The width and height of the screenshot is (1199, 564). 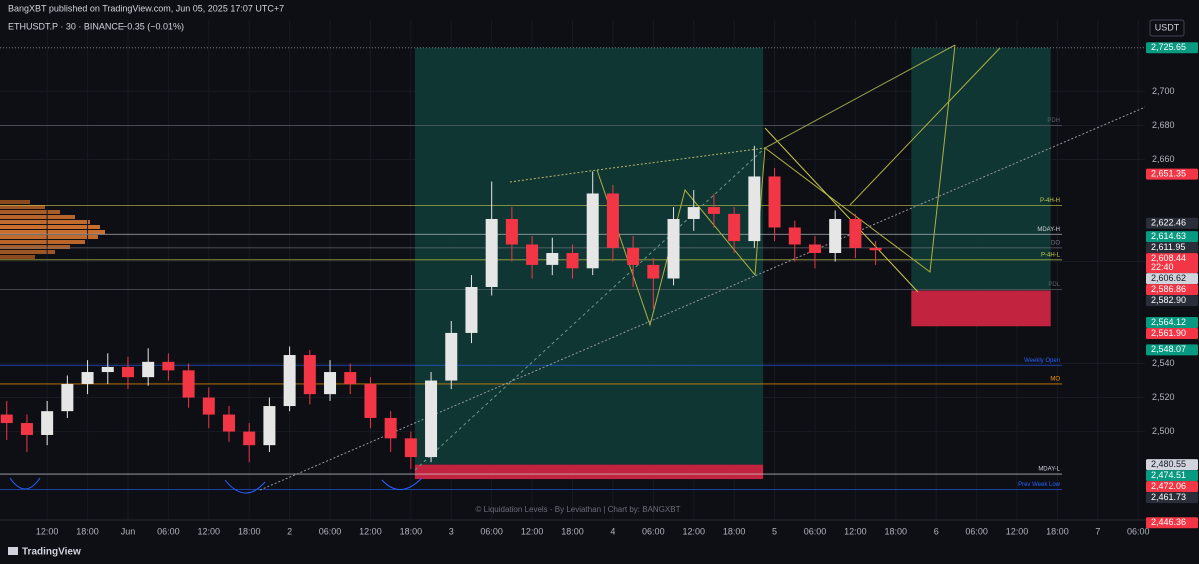 What do you see at coordinates (1039, 485) in the screenshot?
I see `level-label: Prev Week Low` at bounding box center [1039, 485].